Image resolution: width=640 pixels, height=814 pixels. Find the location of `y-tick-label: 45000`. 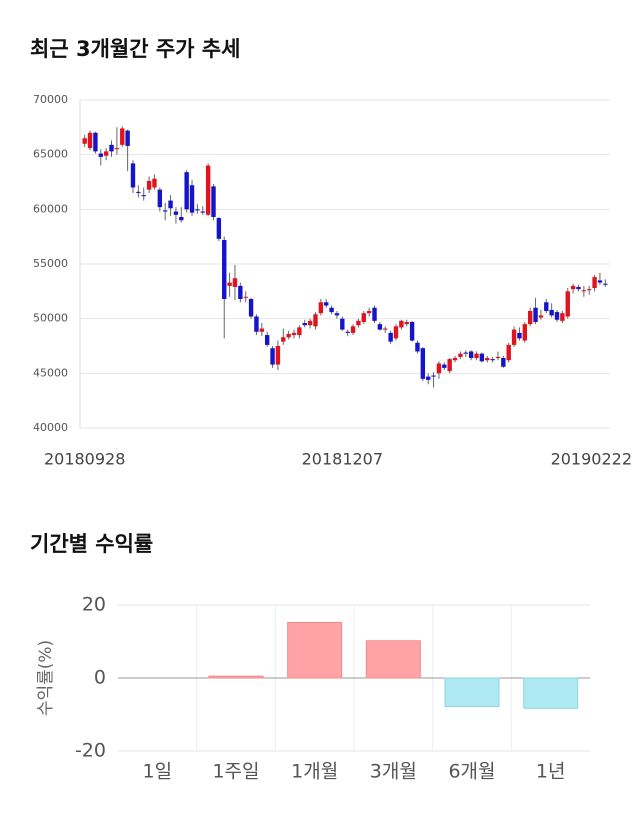

y-tick-label: 45000 is located at coordinates (50, 372).